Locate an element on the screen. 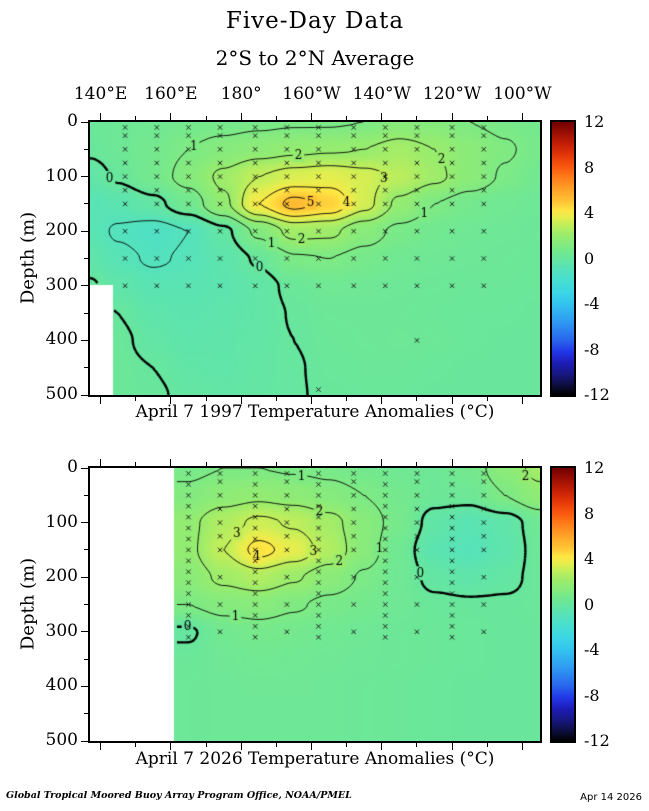 The height and width of the screenshot is (811, 649). lon-axis-label: 140°E is located at coordinates (100, 94).